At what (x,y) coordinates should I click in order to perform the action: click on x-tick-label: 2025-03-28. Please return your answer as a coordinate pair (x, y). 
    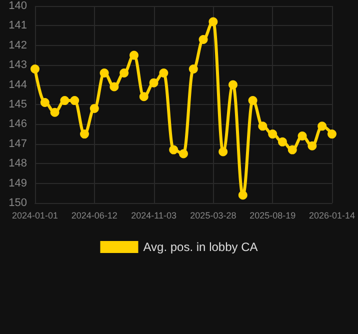
    Looking at the image, I should click on (213, 215).